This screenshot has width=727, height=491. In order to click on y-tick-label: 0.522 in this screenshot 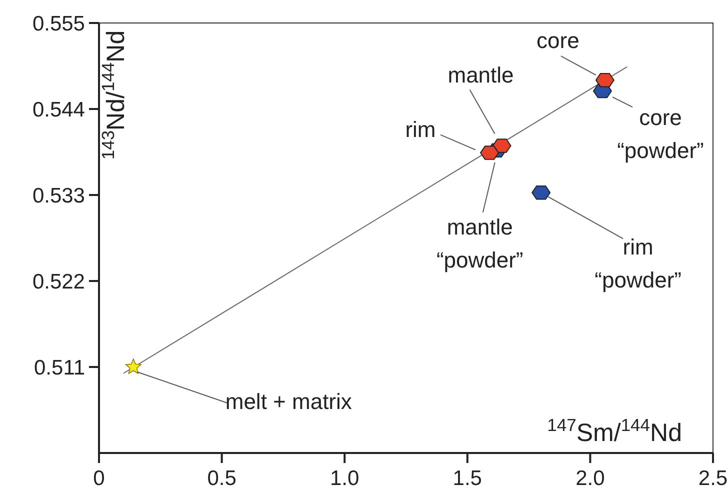, I will do `click(58, 282)`.